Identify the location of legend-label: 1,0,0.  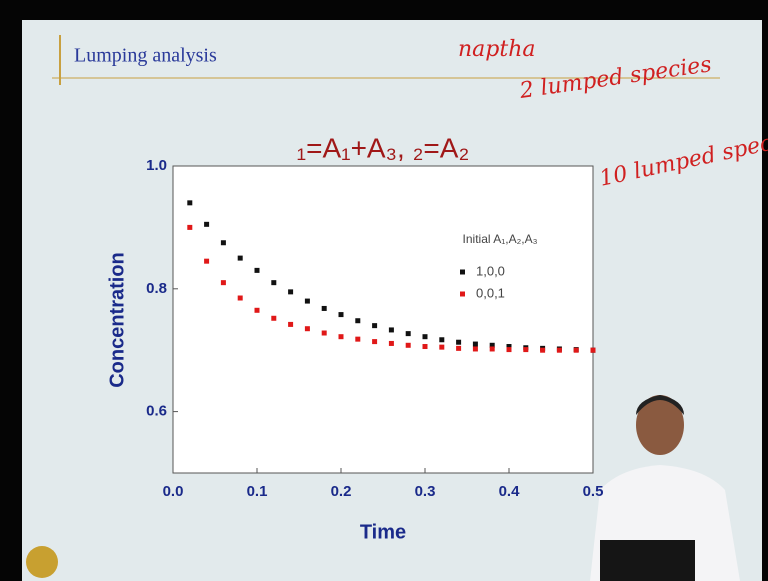
(490, 270).